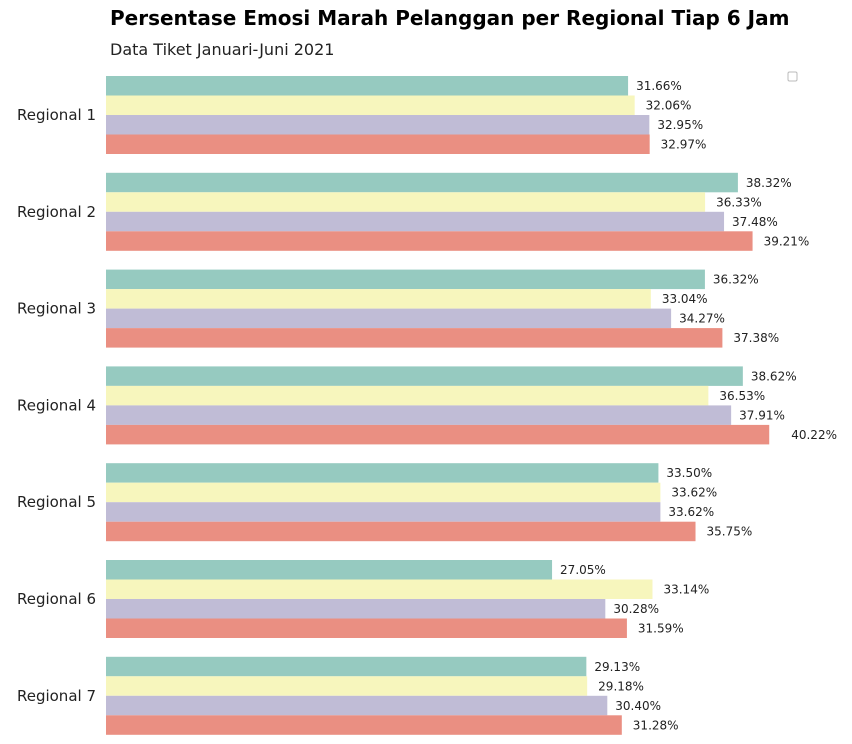 This screenshot has width=852, height=744. I want to click on data-label: 37.48%, so click(755, 222).